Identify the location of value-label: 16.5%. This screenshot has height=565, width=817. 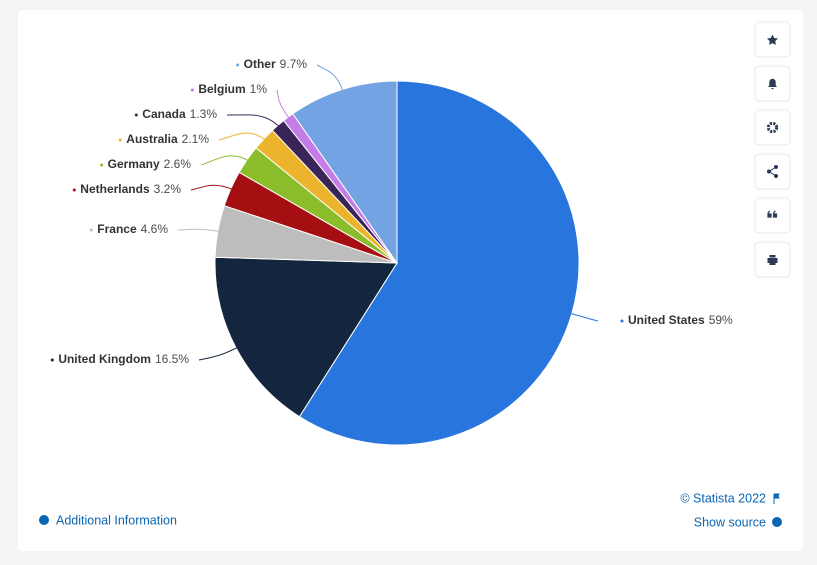
(172, 359).